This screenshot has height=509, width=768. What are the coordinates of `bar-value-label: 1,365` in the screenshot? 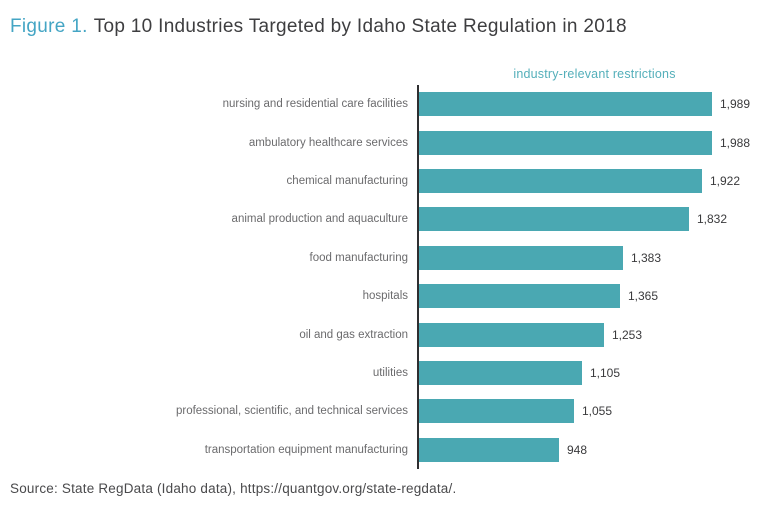 It's located at (643, 296).